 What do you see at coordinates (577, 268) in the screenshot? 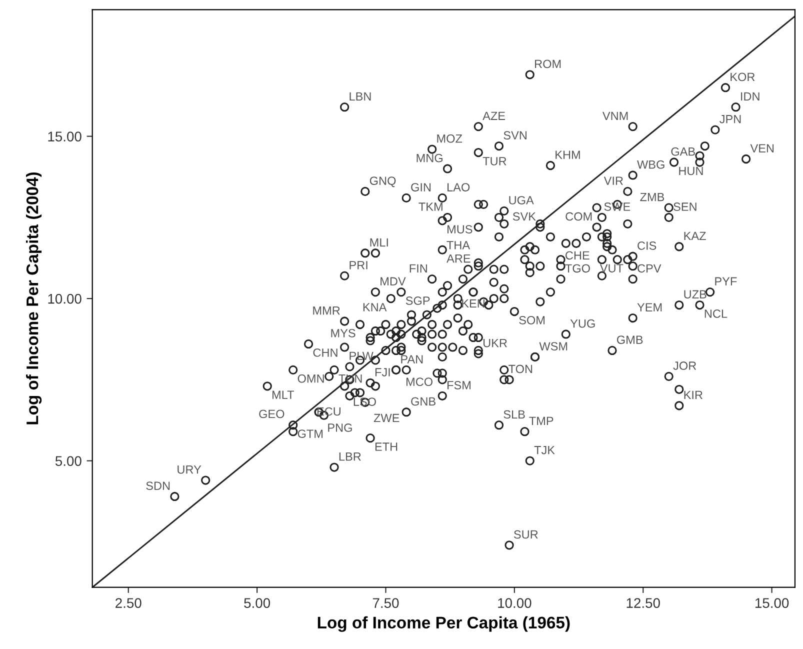
I see `annotation: TGO` at bounding box center [577, 268].